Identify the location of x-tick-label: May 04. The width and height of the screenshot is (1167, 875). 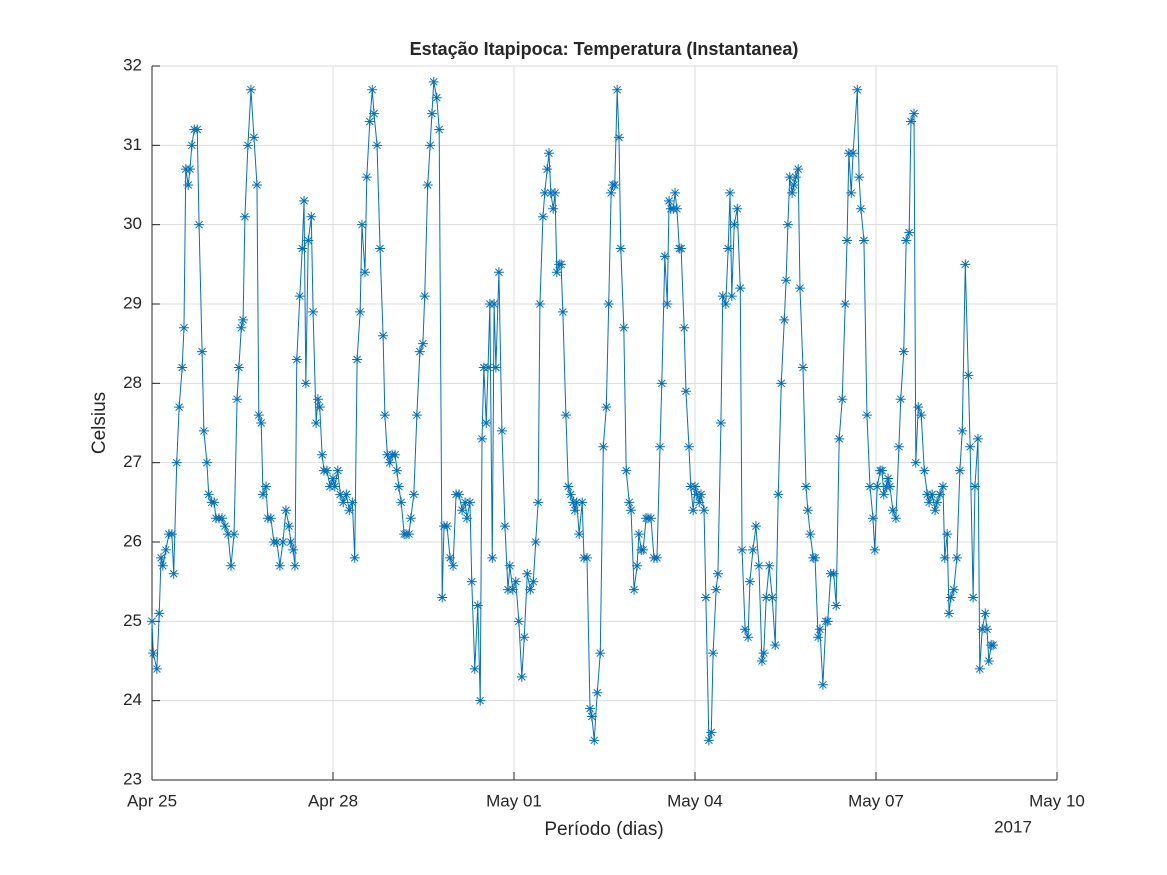
(695, 800).